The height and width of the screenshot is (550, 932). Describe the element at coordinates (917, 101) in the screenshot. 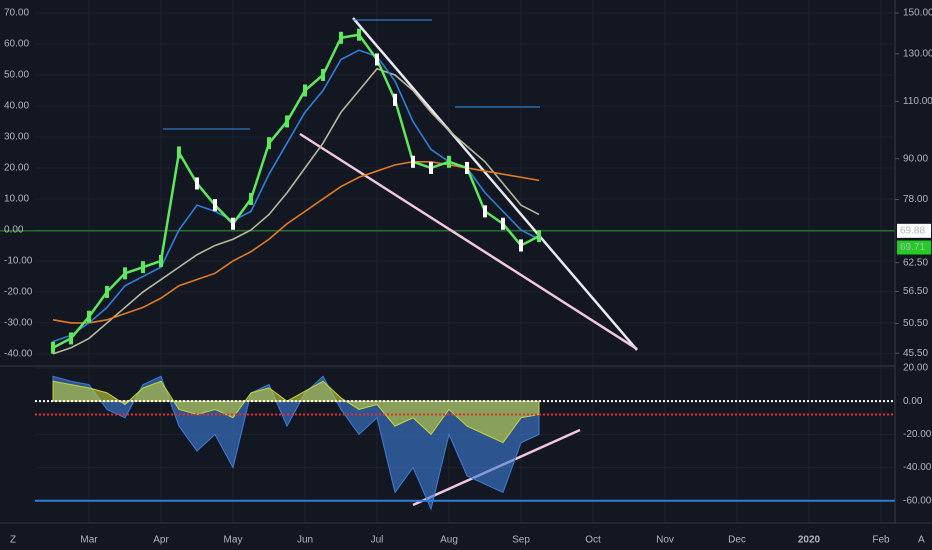

I see `y2-tick-label: 110.00` at that location.